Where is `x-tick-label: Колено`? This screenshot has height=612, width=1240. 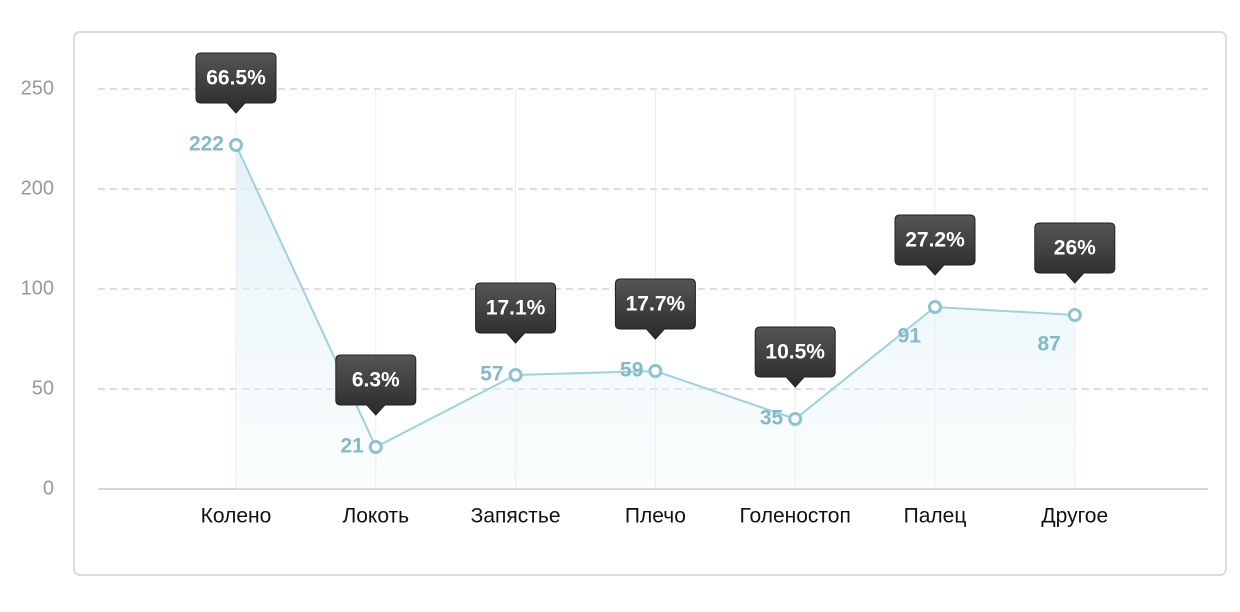
x-tick-label: Колено is located at coordinates (236, 516).